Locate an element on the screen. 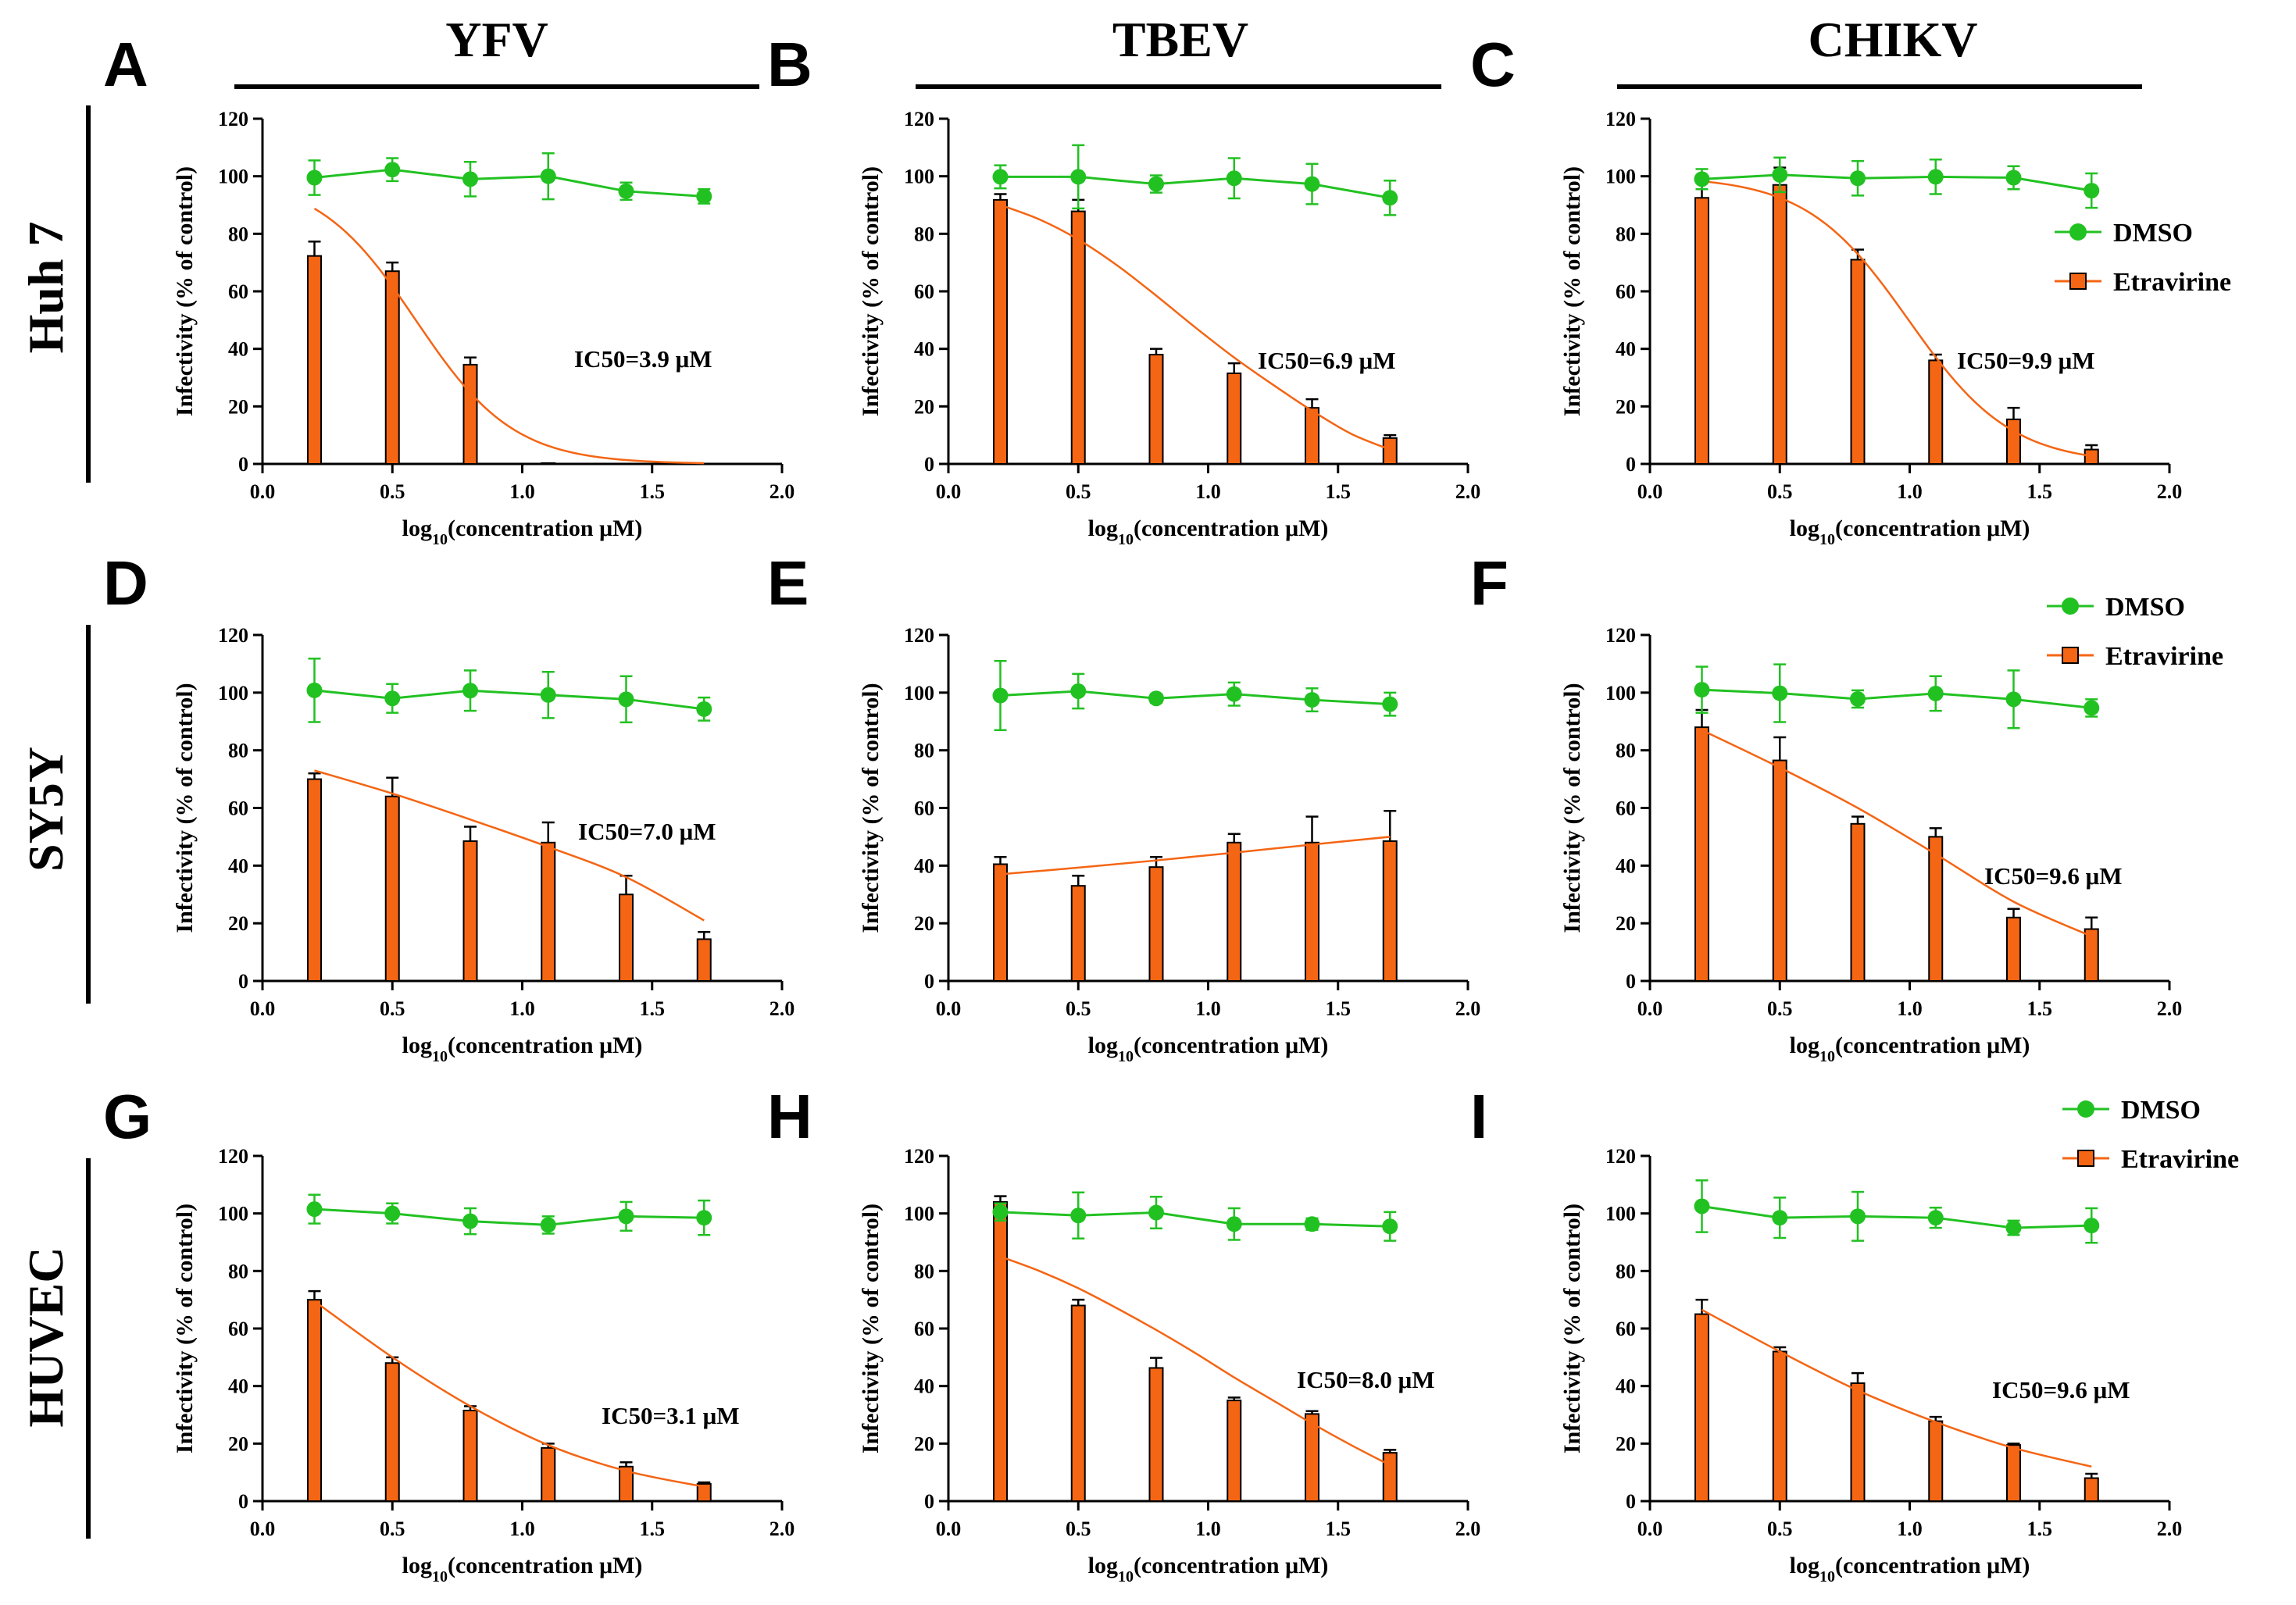 The width and height of the screenshot is (2296, 1605). legend-dmso-marker is located at coordinates (2085, 1109).